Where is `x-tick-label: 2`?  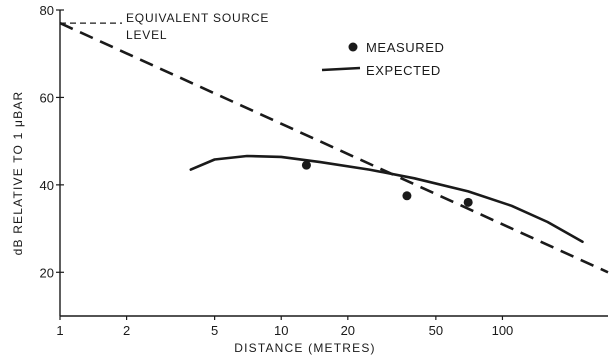 x-tick-label: 2 is located at coordinates (126, 330).